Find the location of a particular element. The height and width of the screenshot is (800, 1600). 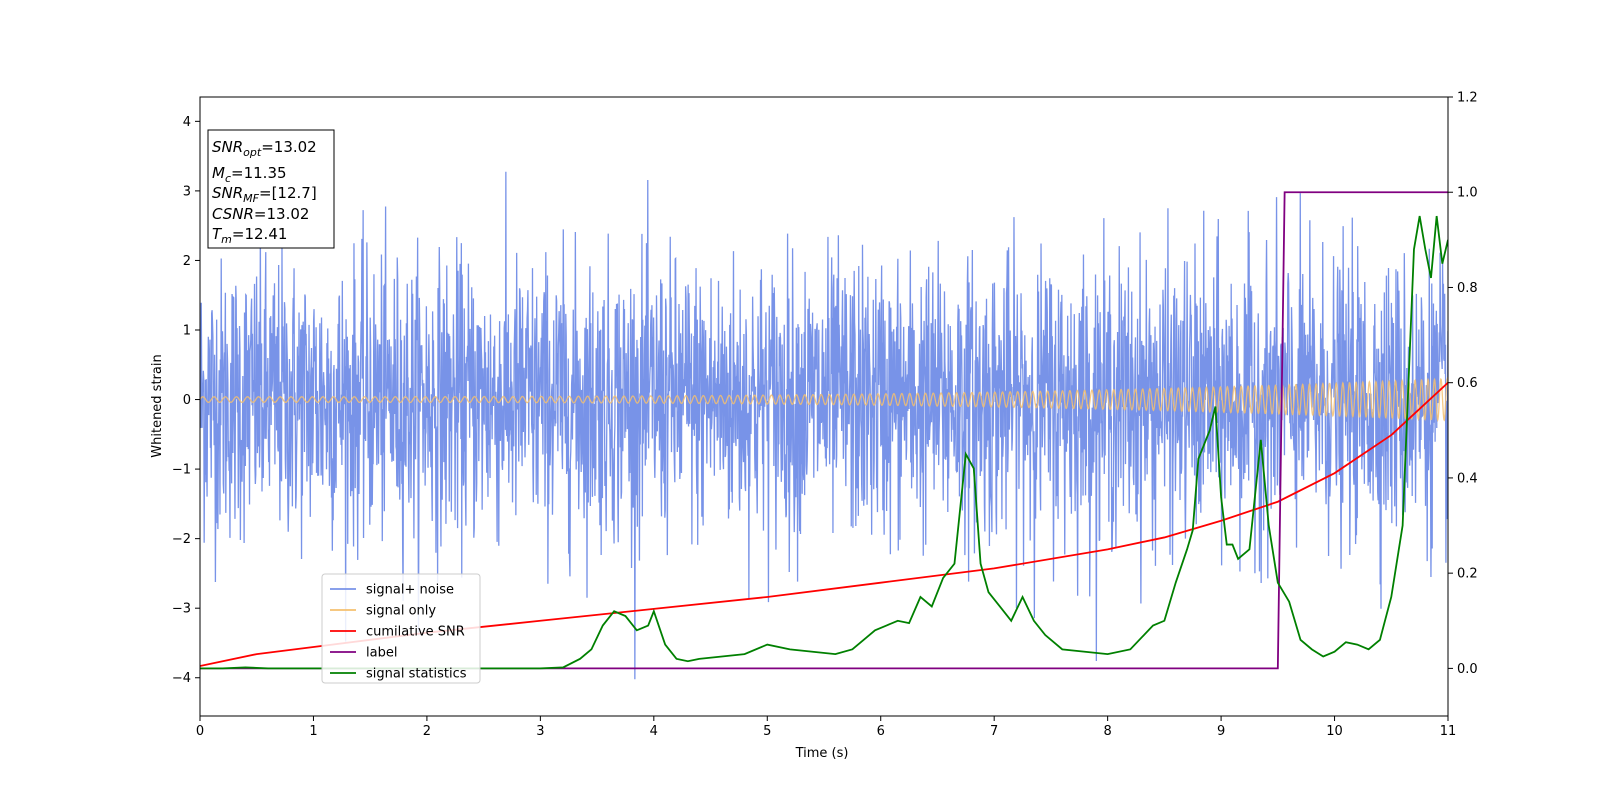

info-mc: Mc=11.35 is located at coordinates (249, 174).